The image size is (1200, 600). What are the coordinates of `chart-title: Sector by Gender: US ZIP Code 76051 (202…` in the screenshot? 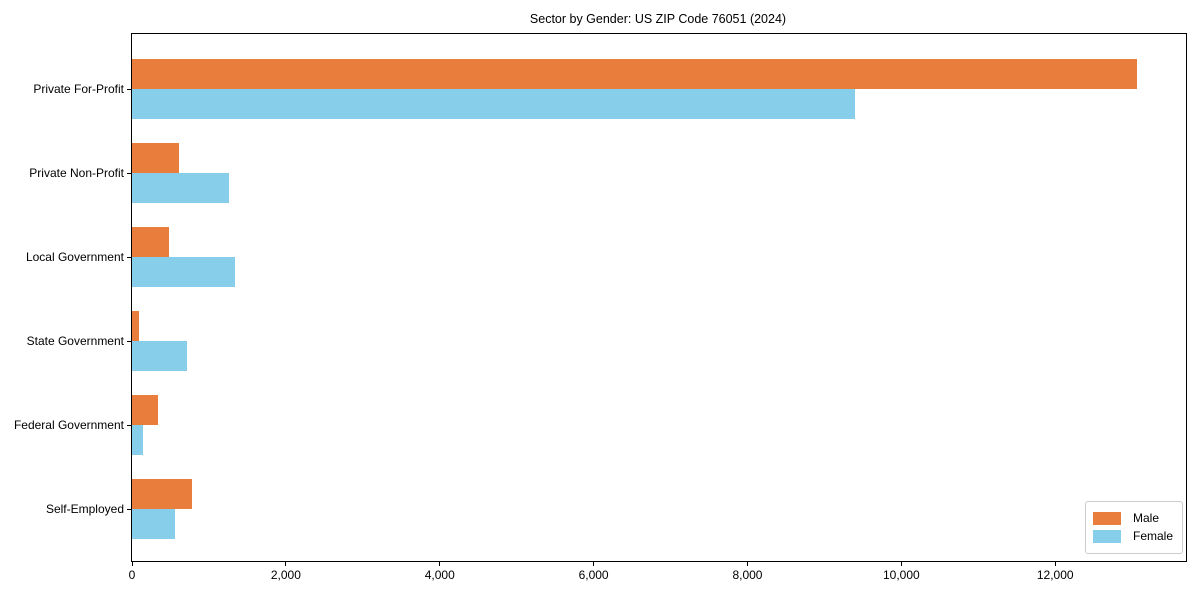 It's located at (658, 19).